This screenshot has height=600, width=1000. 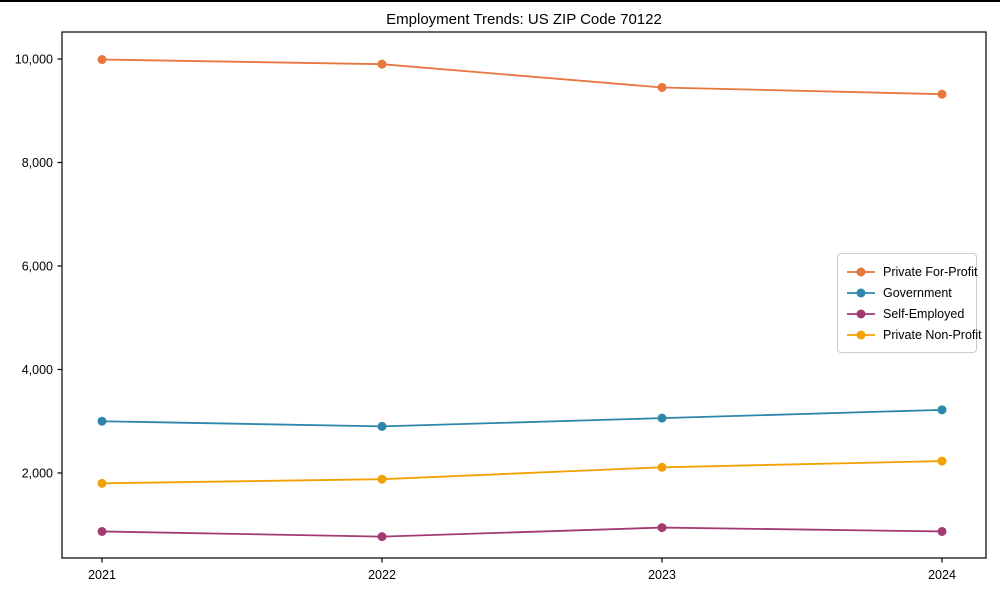 I want to click on x-tick-label: 2021, so click(x=102, y=575).